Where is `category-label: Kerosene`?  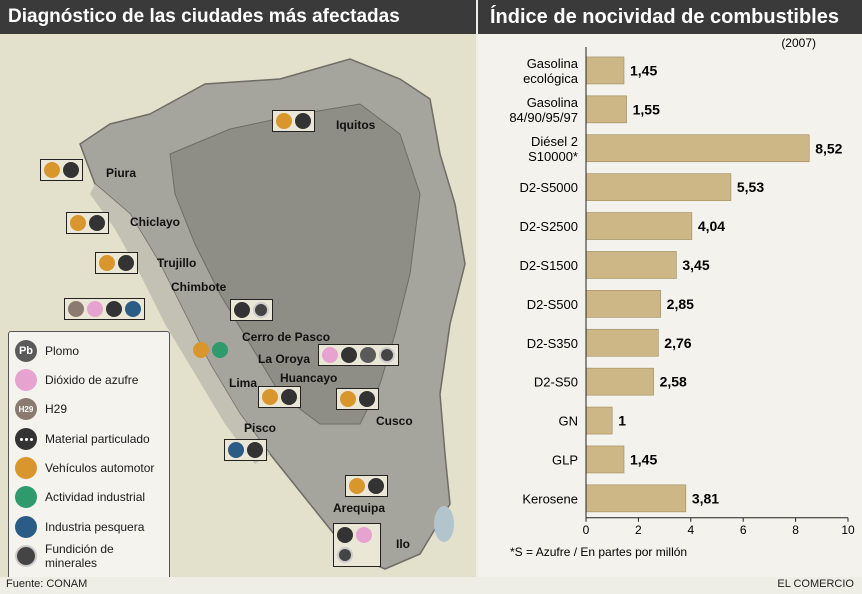 category-label: Kerosene is located at coordinates (550, 498).